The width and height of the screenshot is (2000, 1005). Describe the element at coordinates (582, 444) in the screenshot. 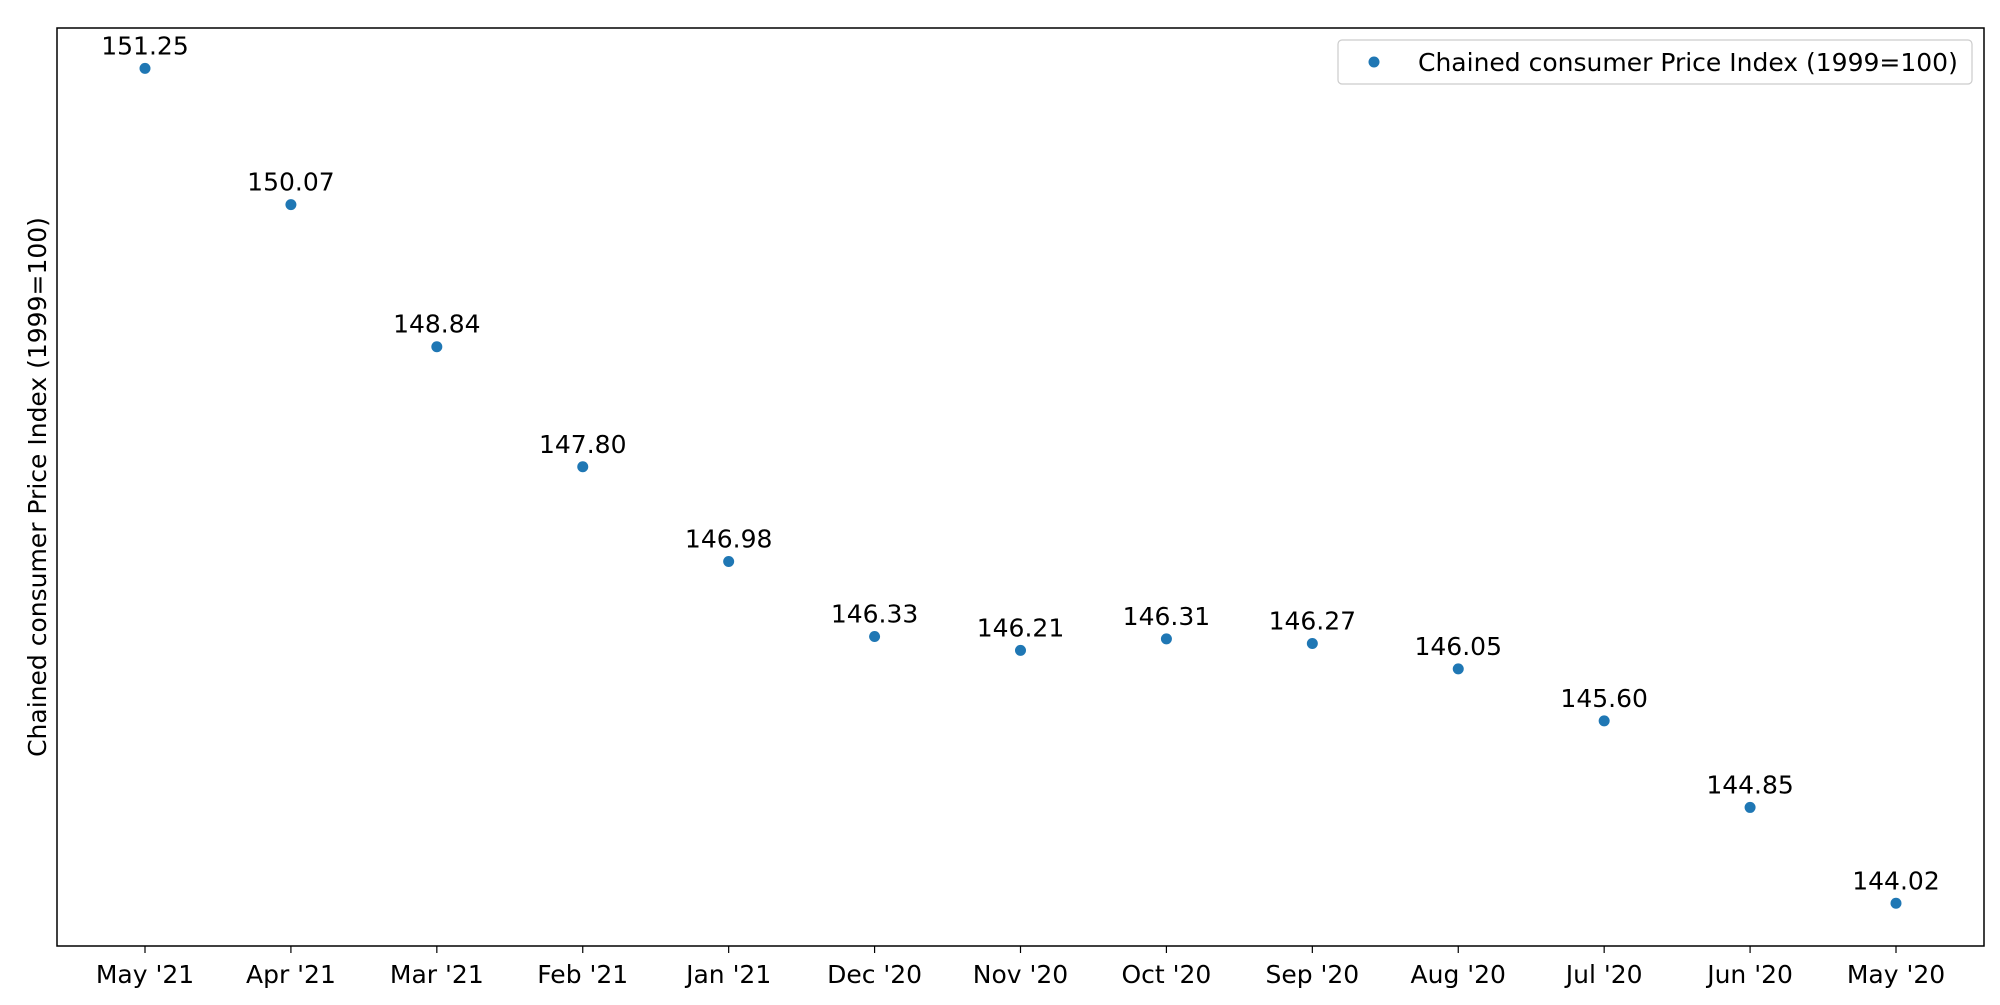

I see `data-label: 147.80` at that location.